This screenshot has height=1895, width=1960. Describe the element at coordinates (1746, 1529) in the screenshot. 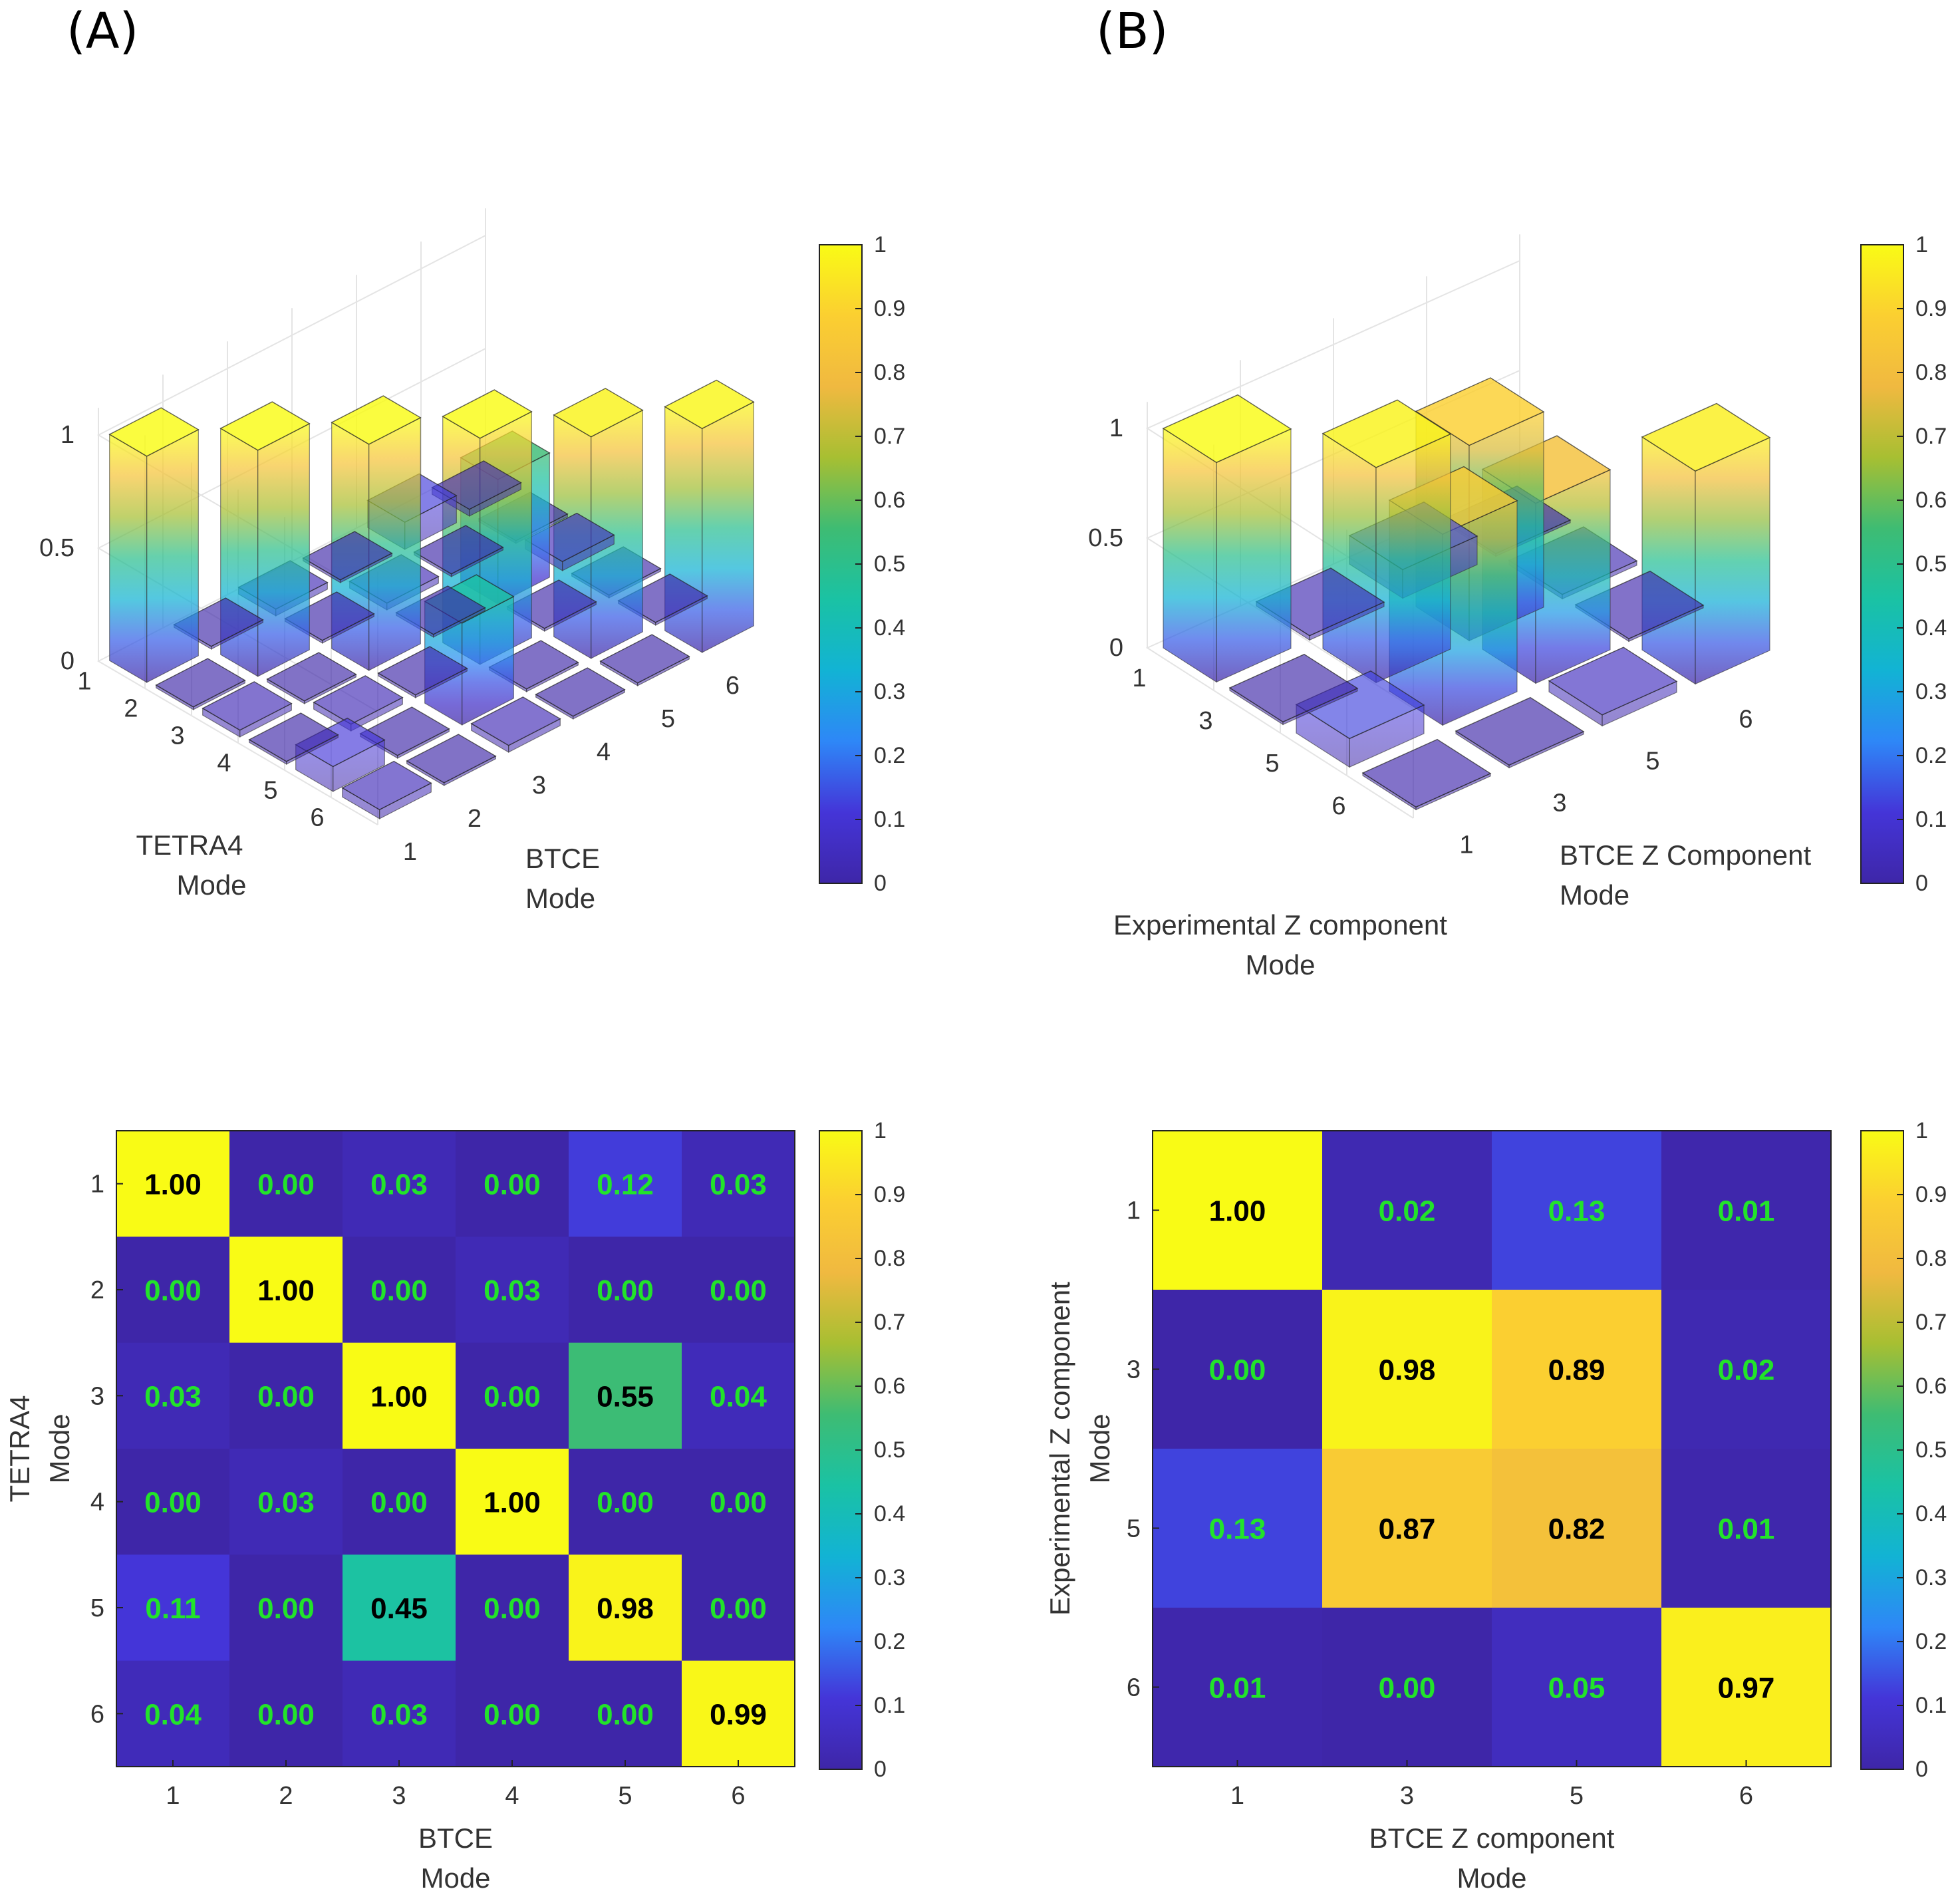

I see `heatmap-cell-label: 0.01` at that location.